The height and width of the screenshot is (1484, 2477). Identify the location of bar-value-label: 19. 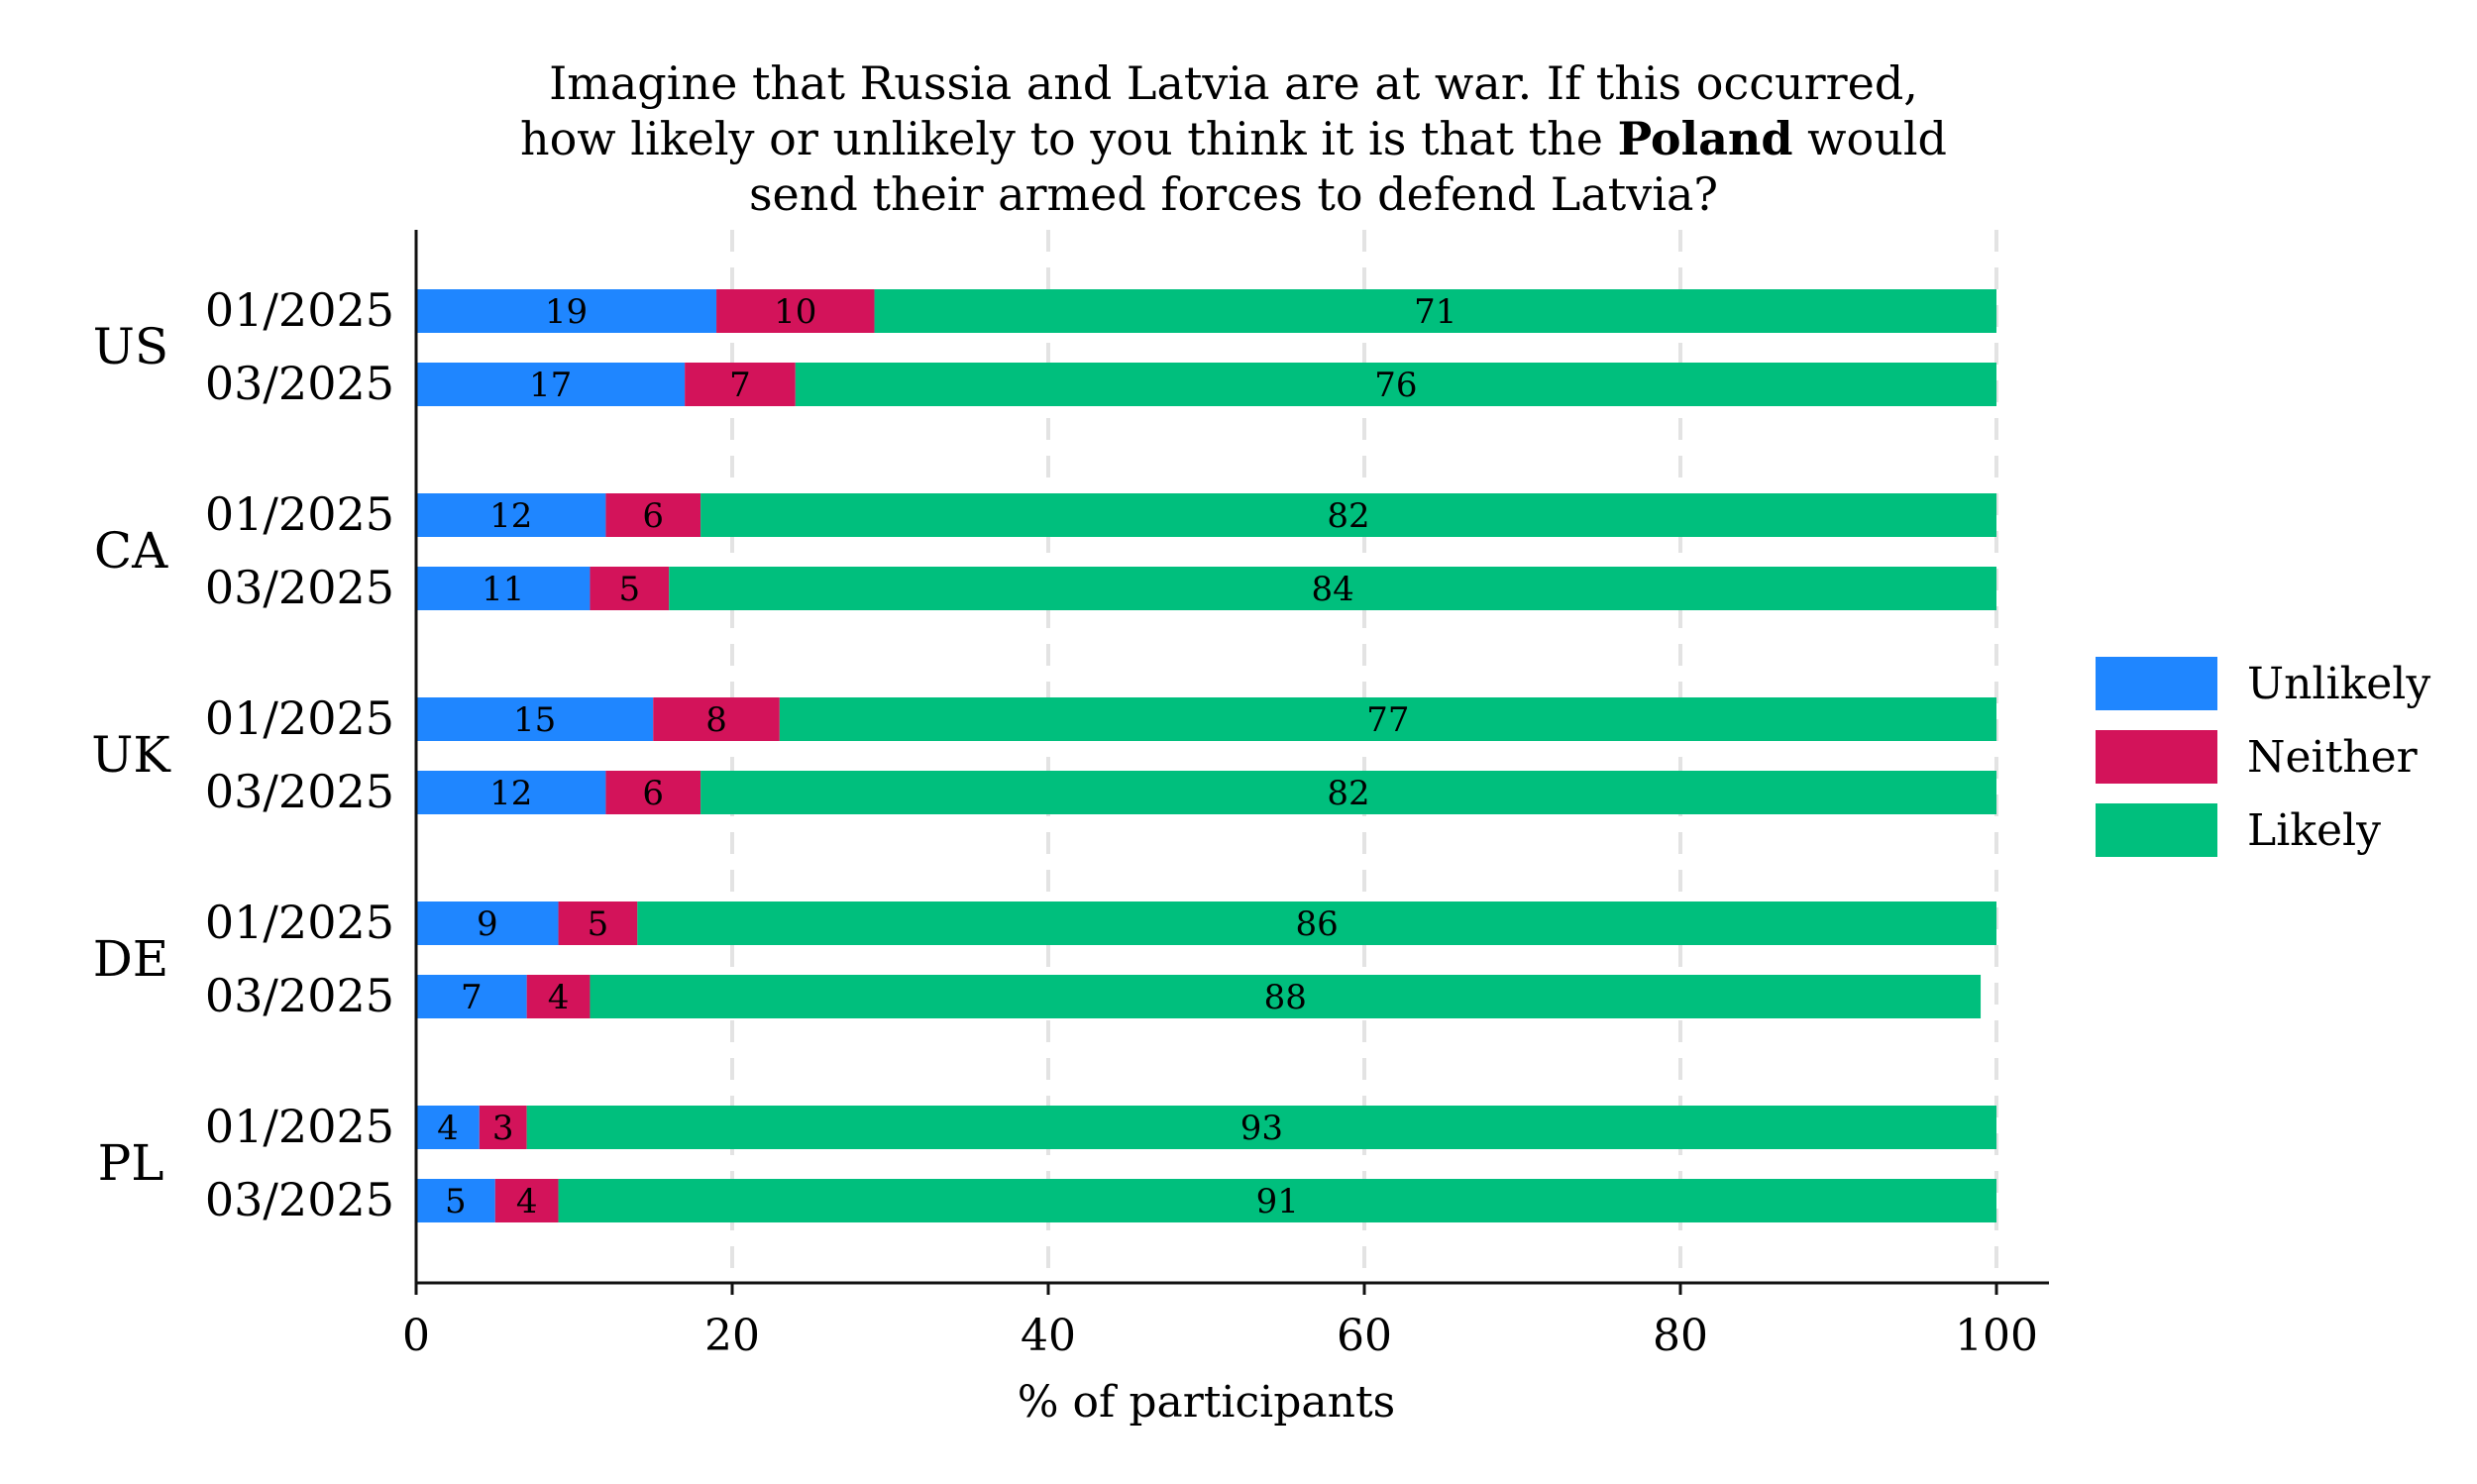
(566, 312).